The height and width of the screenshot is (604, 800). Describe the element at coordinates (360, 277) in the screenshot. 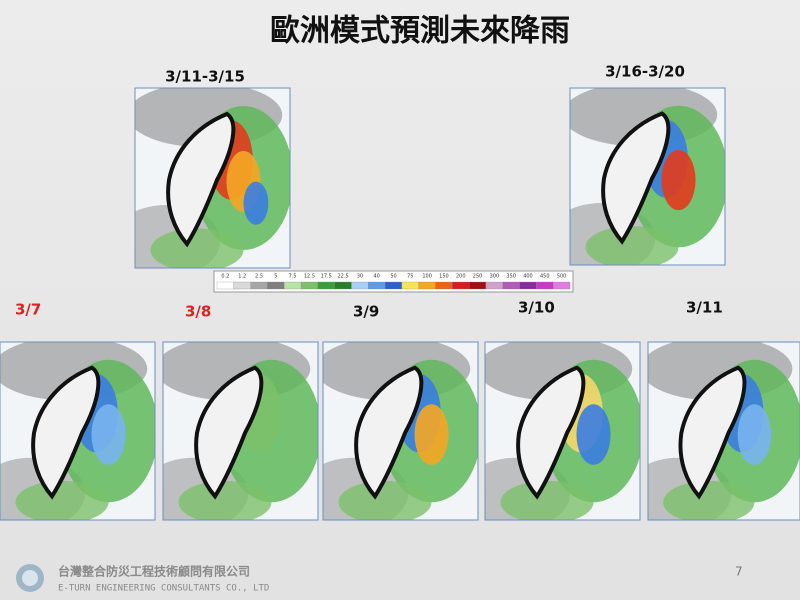

I see `legend-label: 30` at that location.